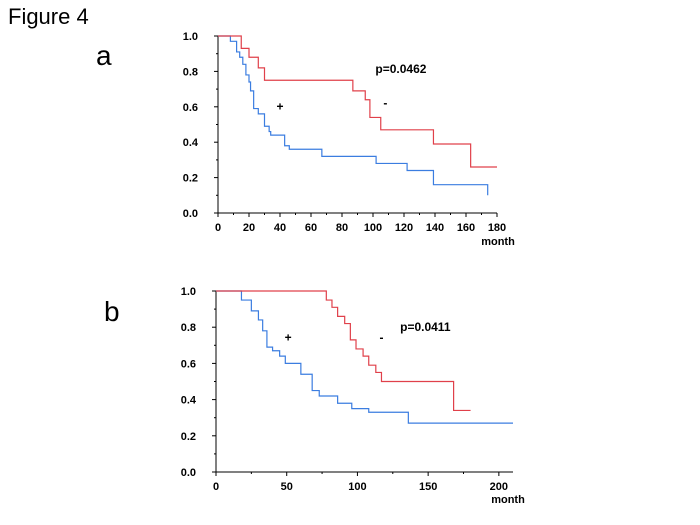 The height and width of the screenshot is (525, 700). Describe the element at coordinates (280, 228) in the screenshot. I see `x-tick-label: 40` at that location.